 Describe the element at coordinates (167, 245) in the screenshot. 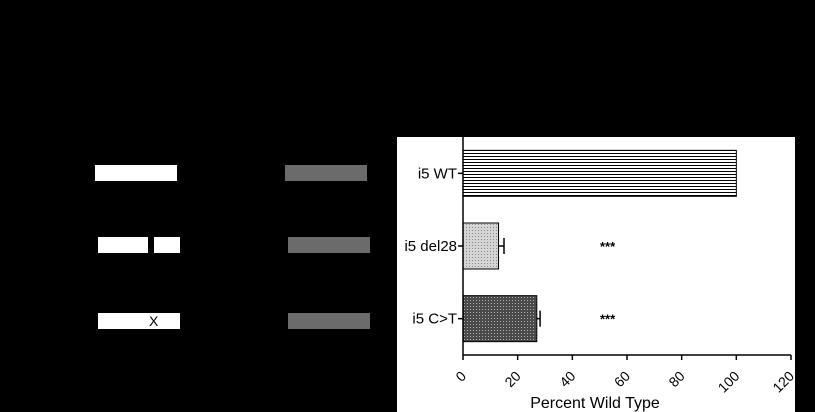

I see `construct-del28-exon-bar-right` at that location.